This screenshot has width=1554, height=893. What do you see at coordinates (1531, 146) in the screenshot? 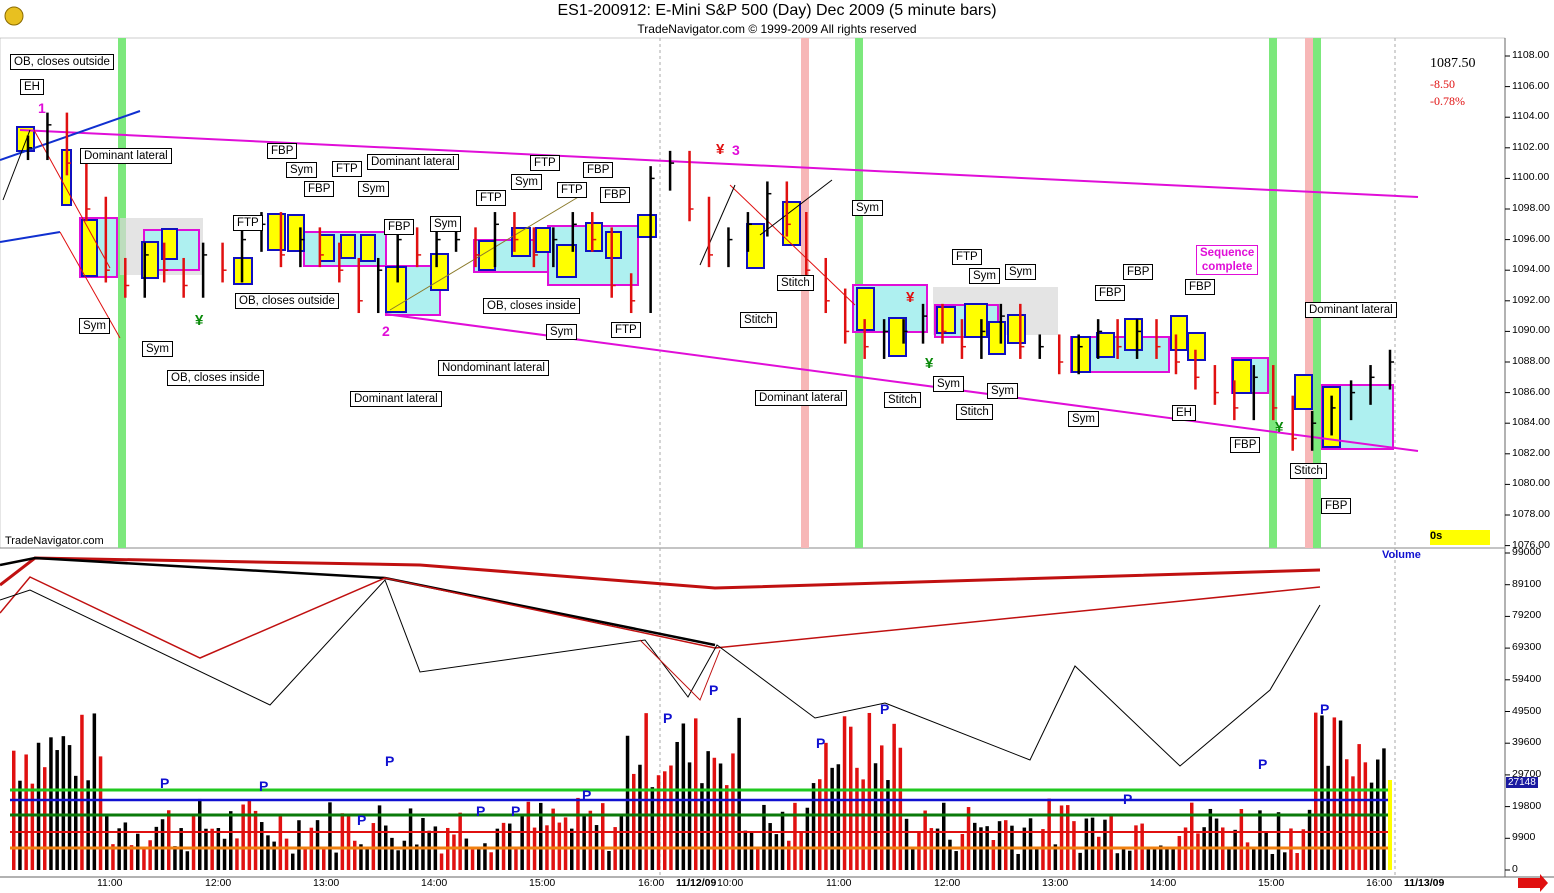
I see `price-tick-label: 1102.00` at bounding box center [1531, 146].